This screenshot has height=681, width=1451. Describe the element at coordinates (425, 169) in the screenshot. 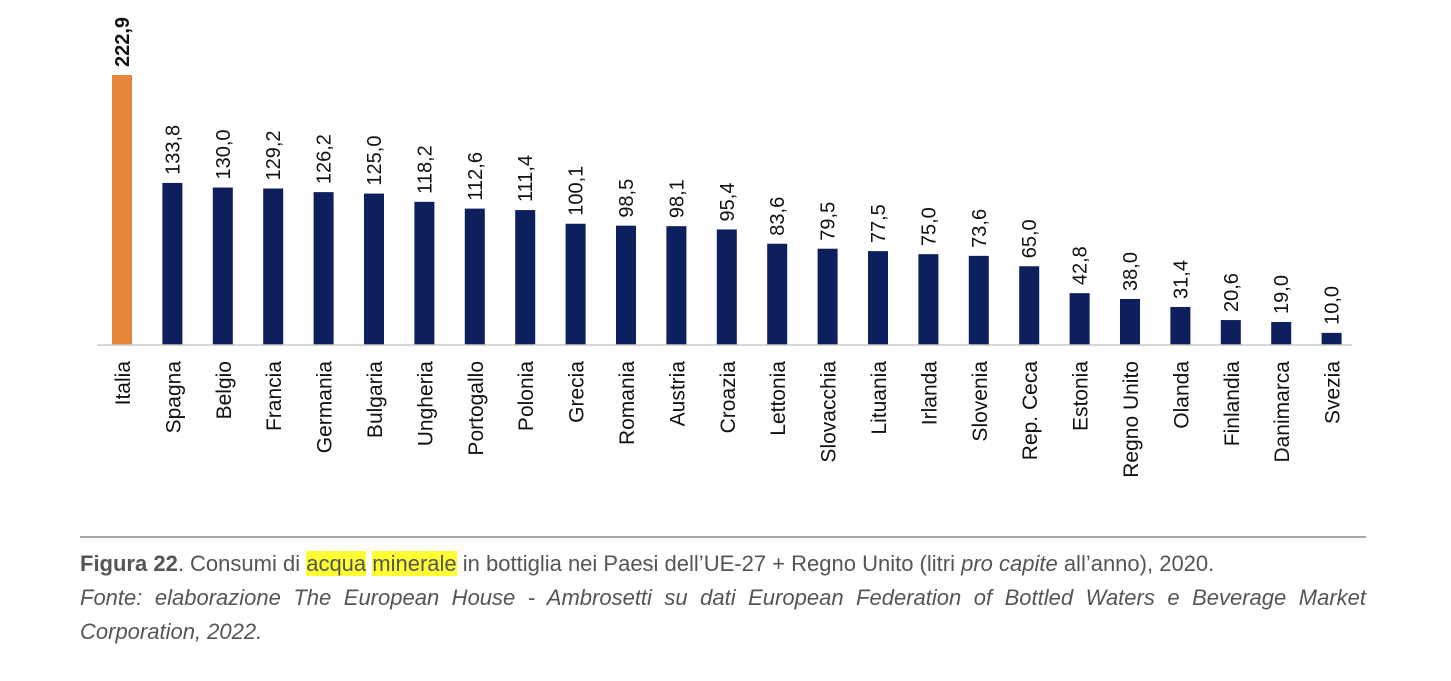

I see `value-label-ungheria: 118,2` at that location.